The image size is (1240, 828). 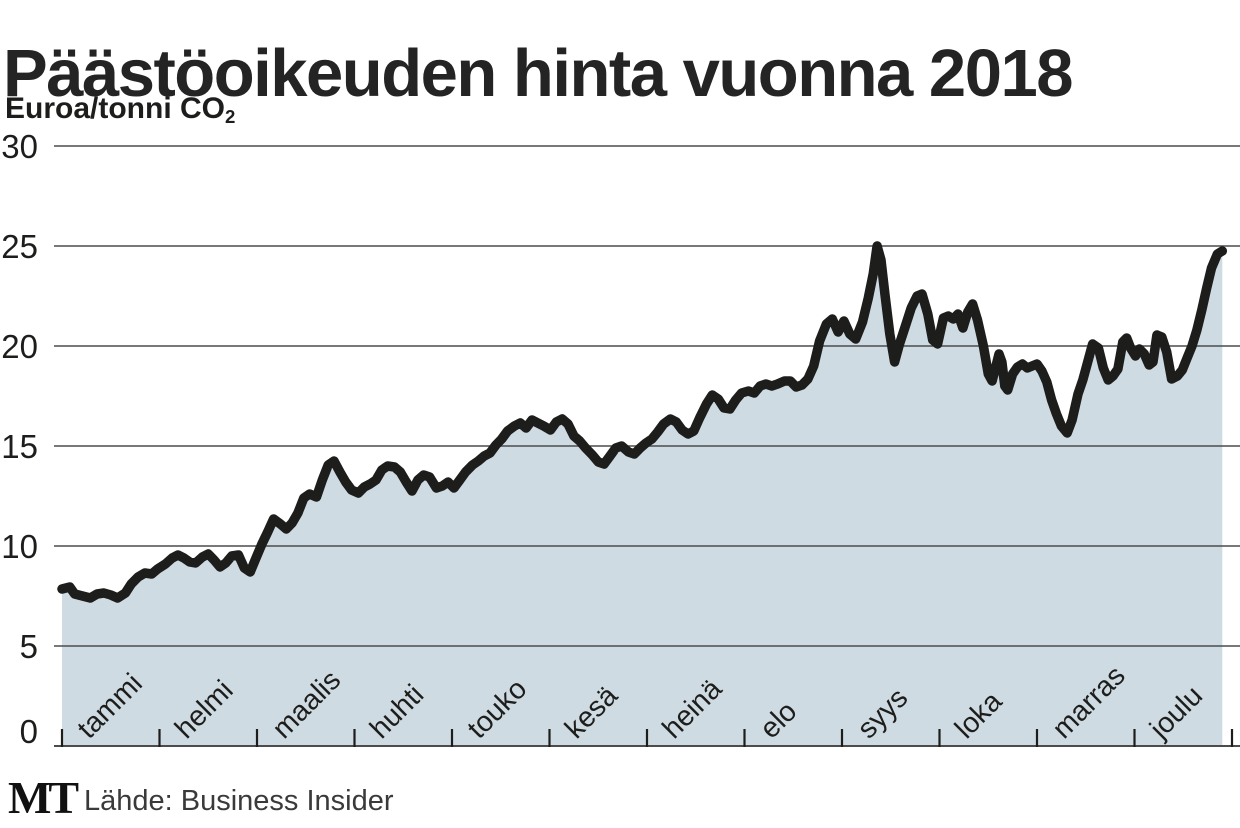 I want to click on mt-logo: MT, so click(x=43, y=797).